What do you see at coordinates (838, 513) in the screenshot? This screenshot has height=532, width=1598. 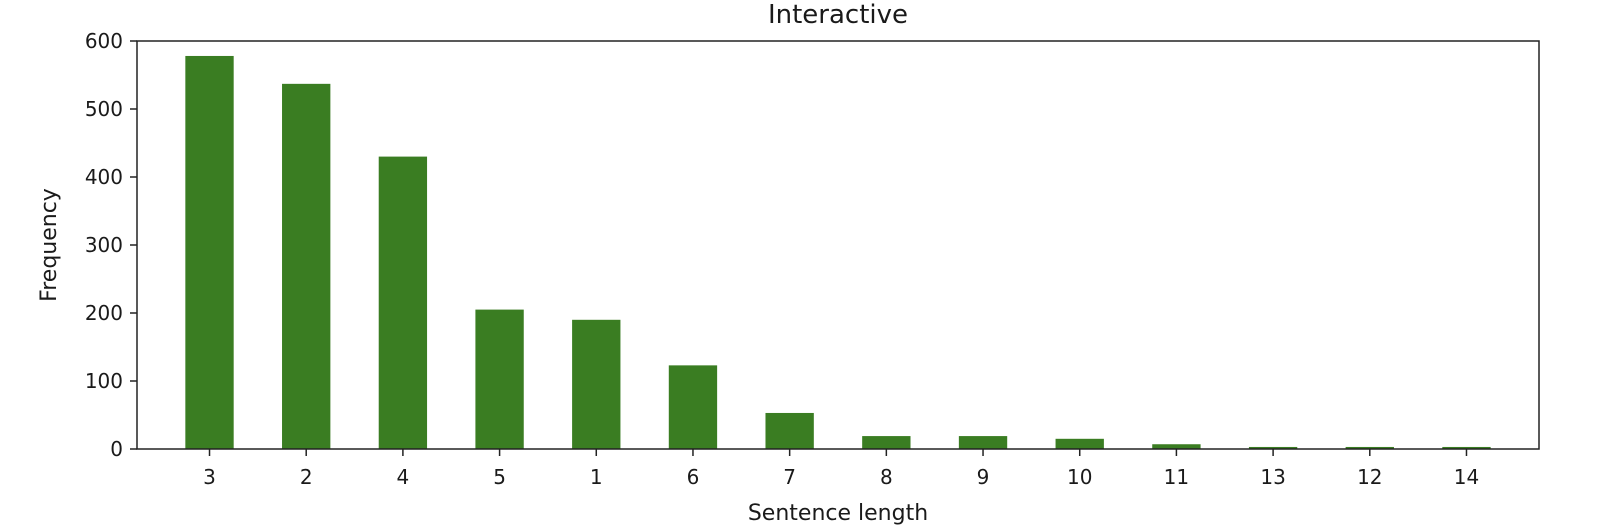 I see `x-axis-label: Sentence length` at bounding box center [838, 513].